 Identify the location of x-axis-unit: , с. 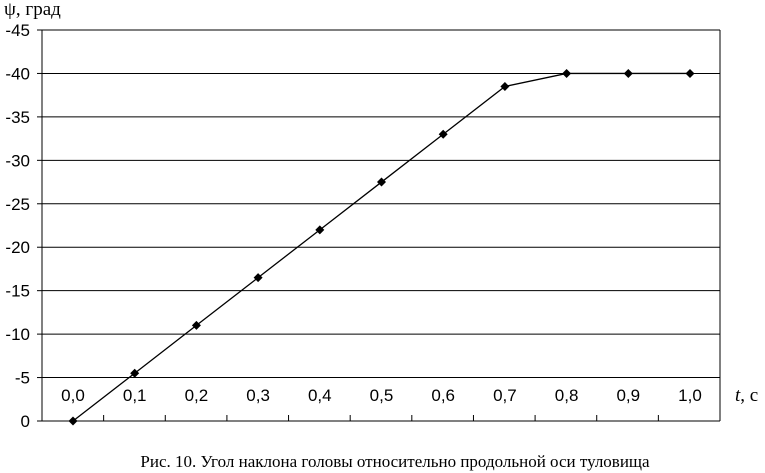
(749, 395).